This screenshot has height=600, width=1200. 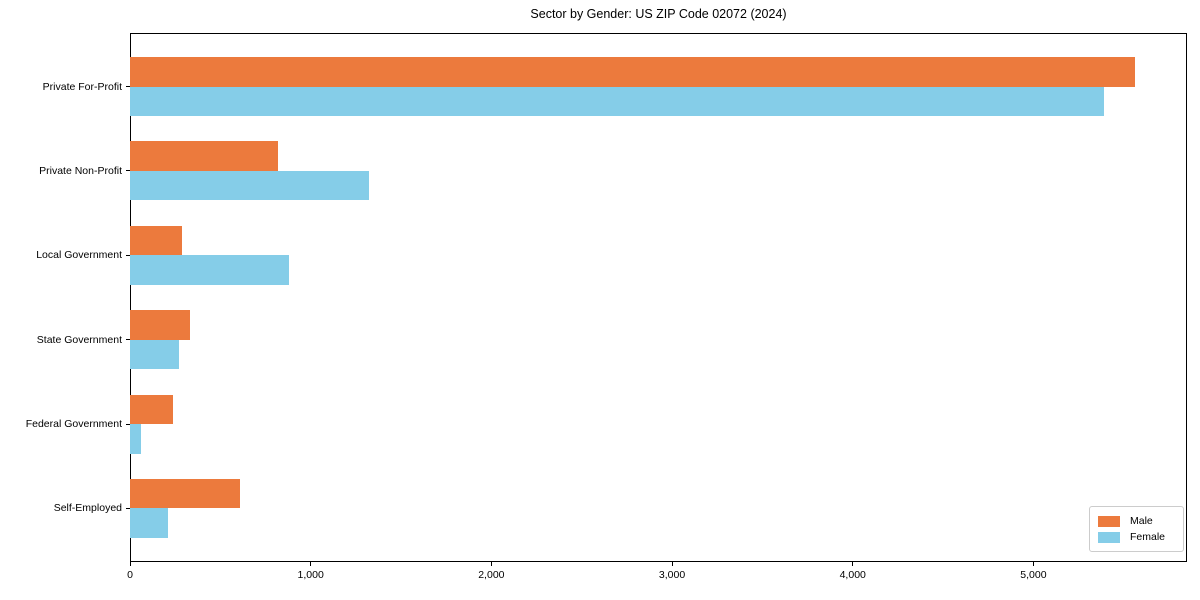 I want to click on x-tick-label: 4,000, so click(x=852, y=575).